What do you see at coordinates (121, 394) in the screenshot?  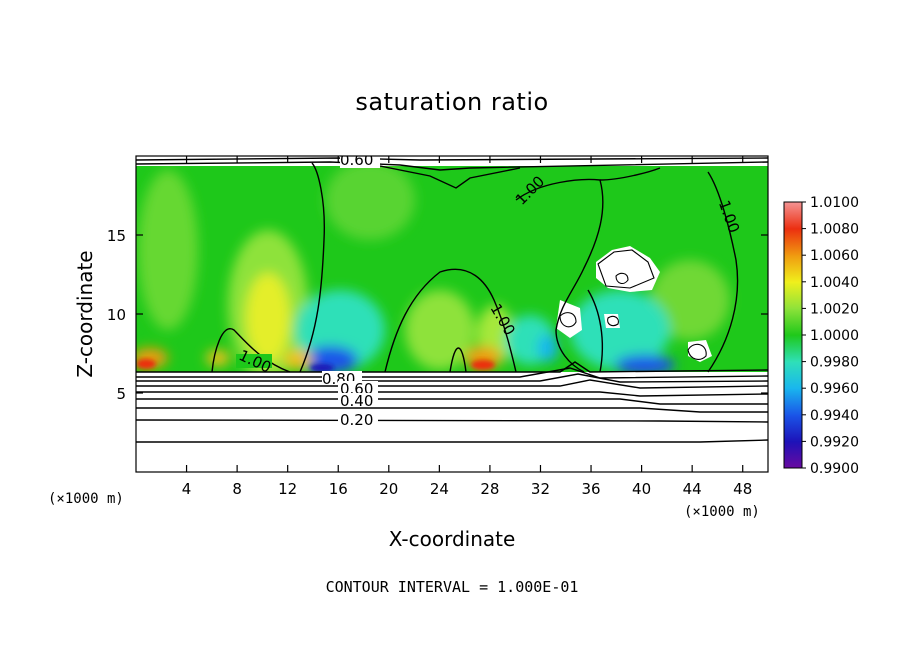 I see `y-tick-label: 5` at bounding box center [121, 394].